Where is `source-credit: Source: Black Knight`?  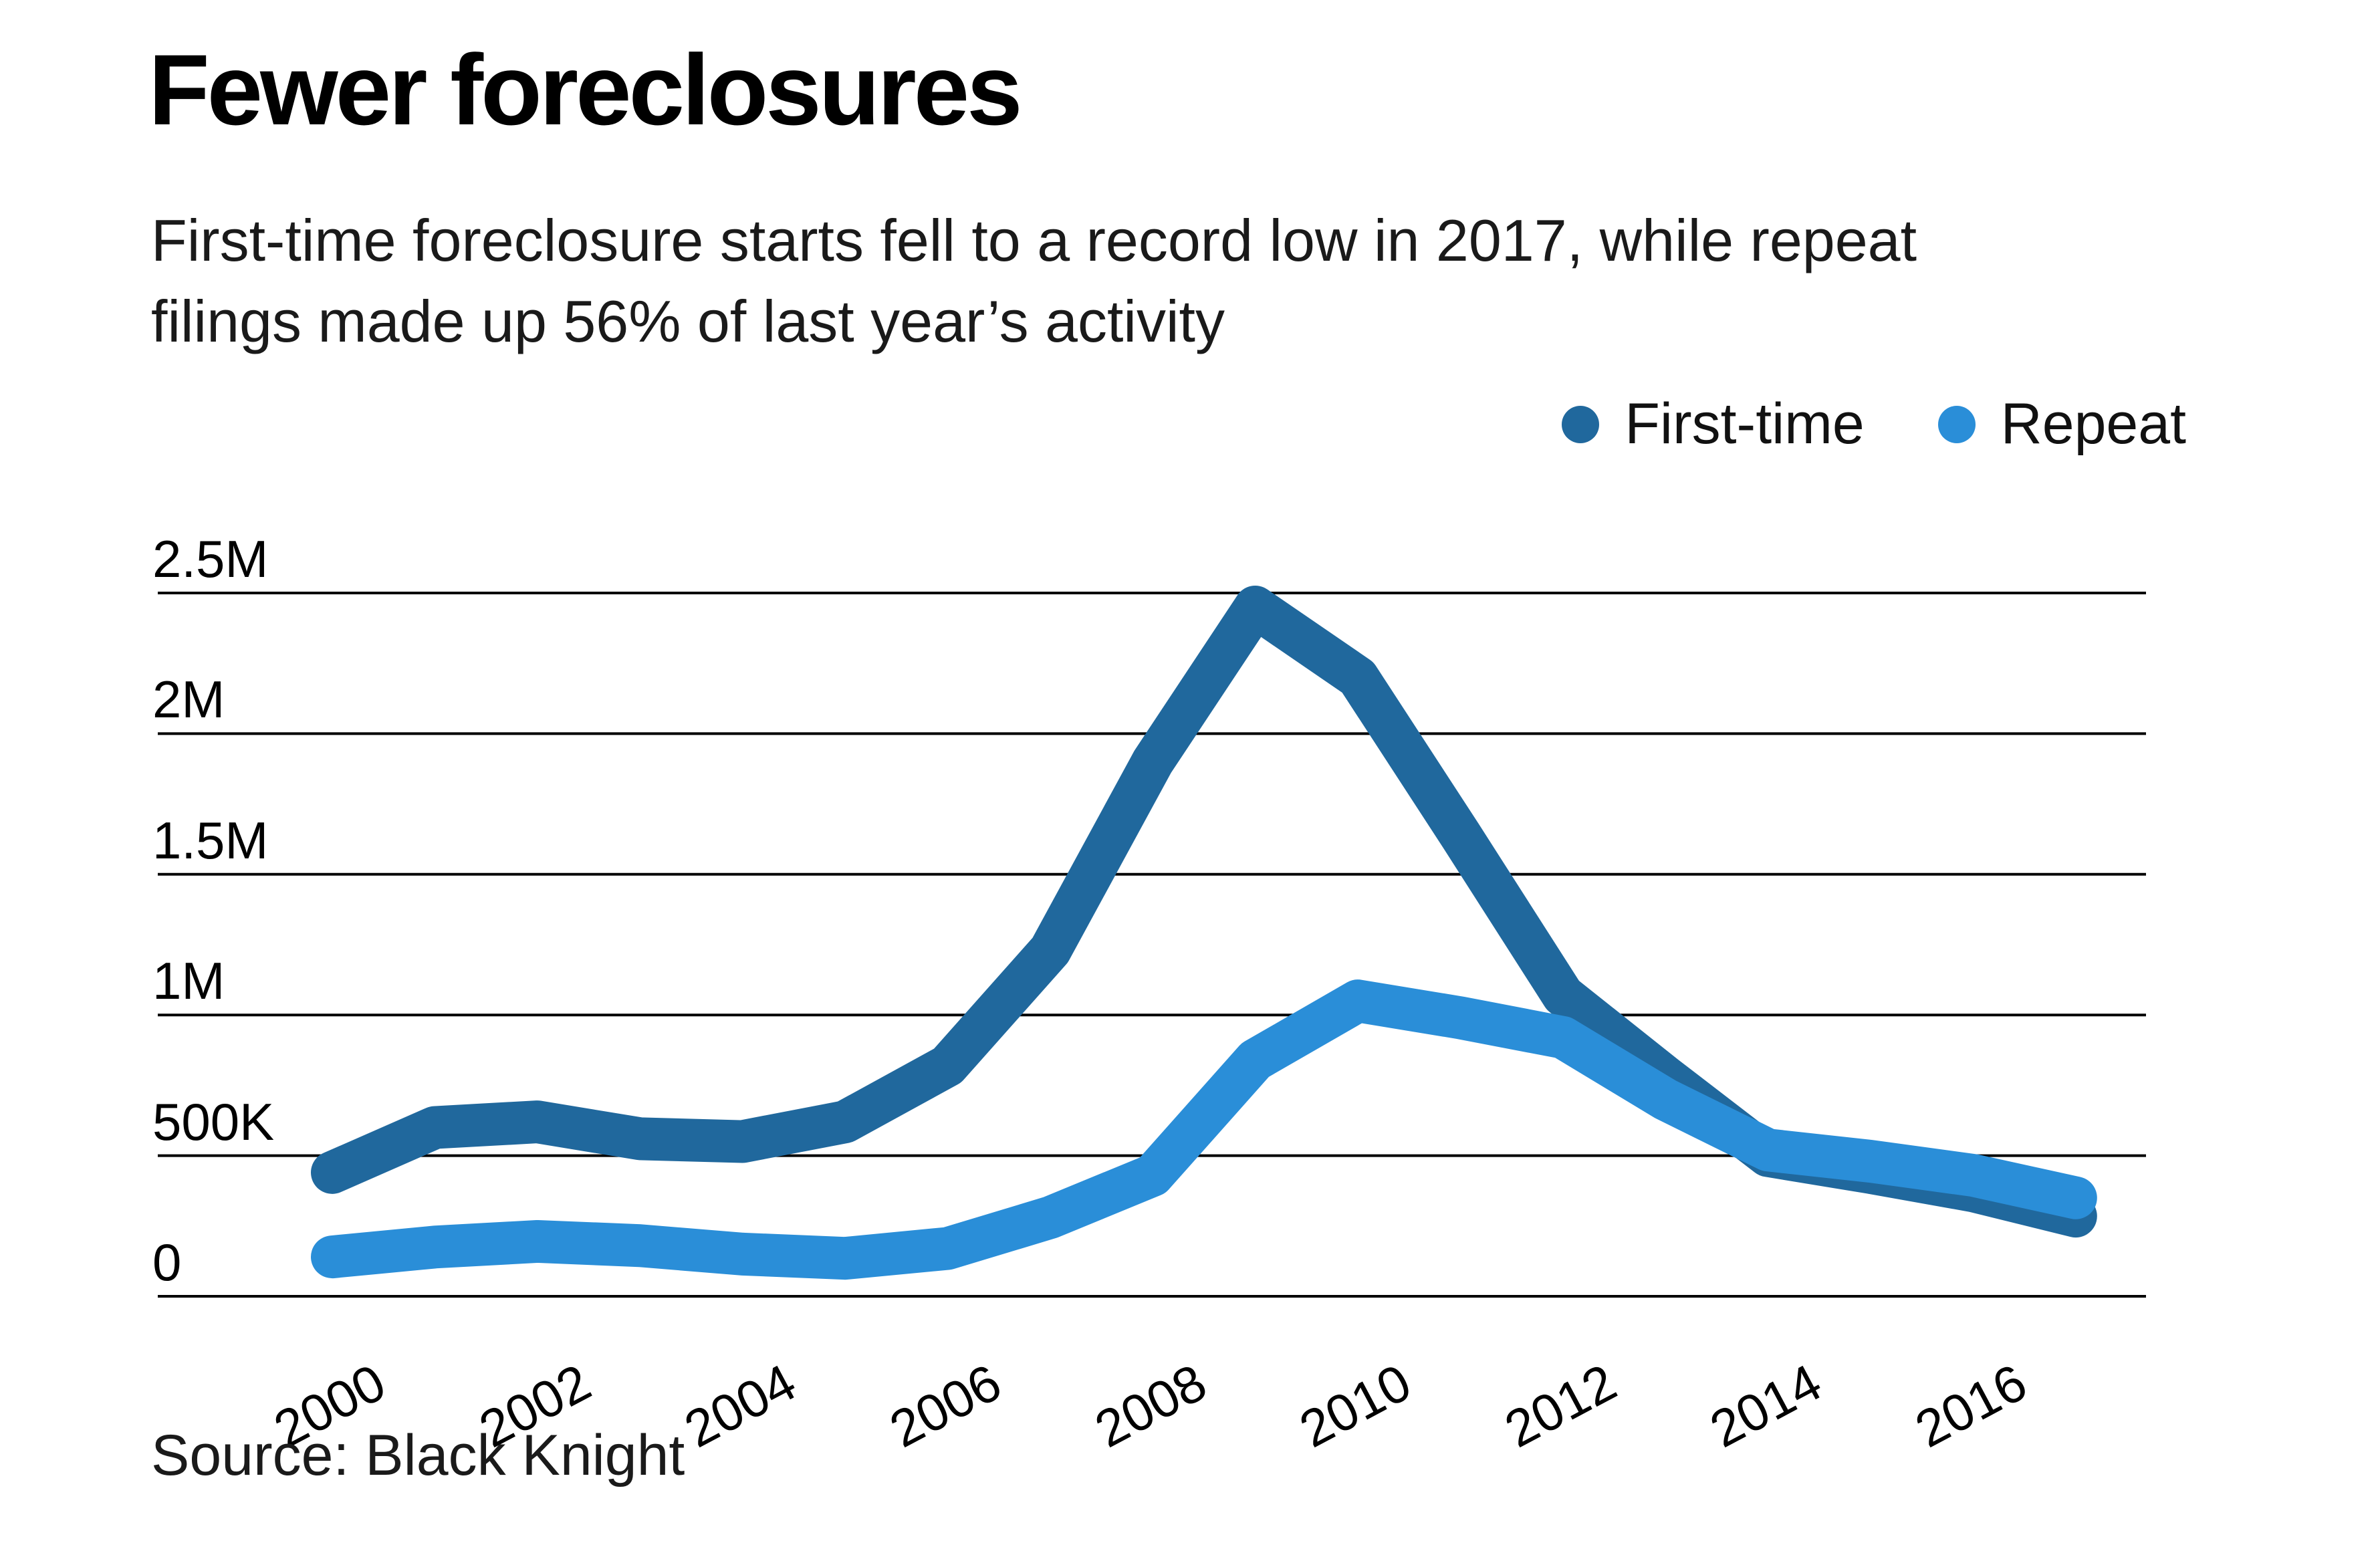
source-credit: Source: Black Knight is located at coordinates (418, 1455).